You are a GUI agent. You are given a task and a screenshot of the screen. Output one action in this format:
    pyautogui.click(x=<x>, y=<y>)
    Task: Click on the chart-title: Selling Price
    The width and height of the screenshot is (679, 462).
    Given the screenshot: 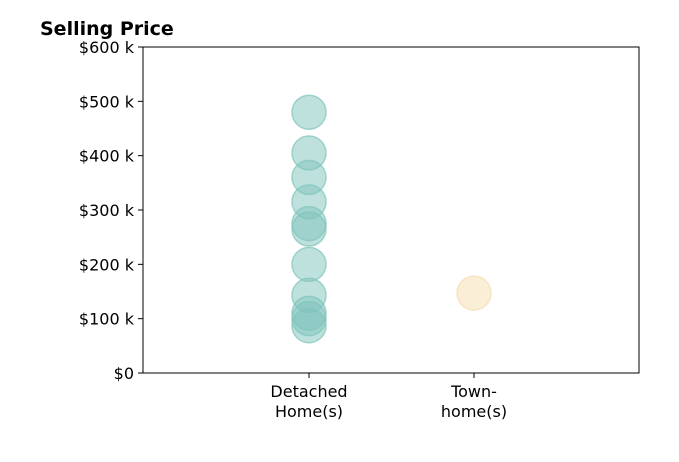 What is the action you would take?
    pyautogui.click(x=107, y=29)
    